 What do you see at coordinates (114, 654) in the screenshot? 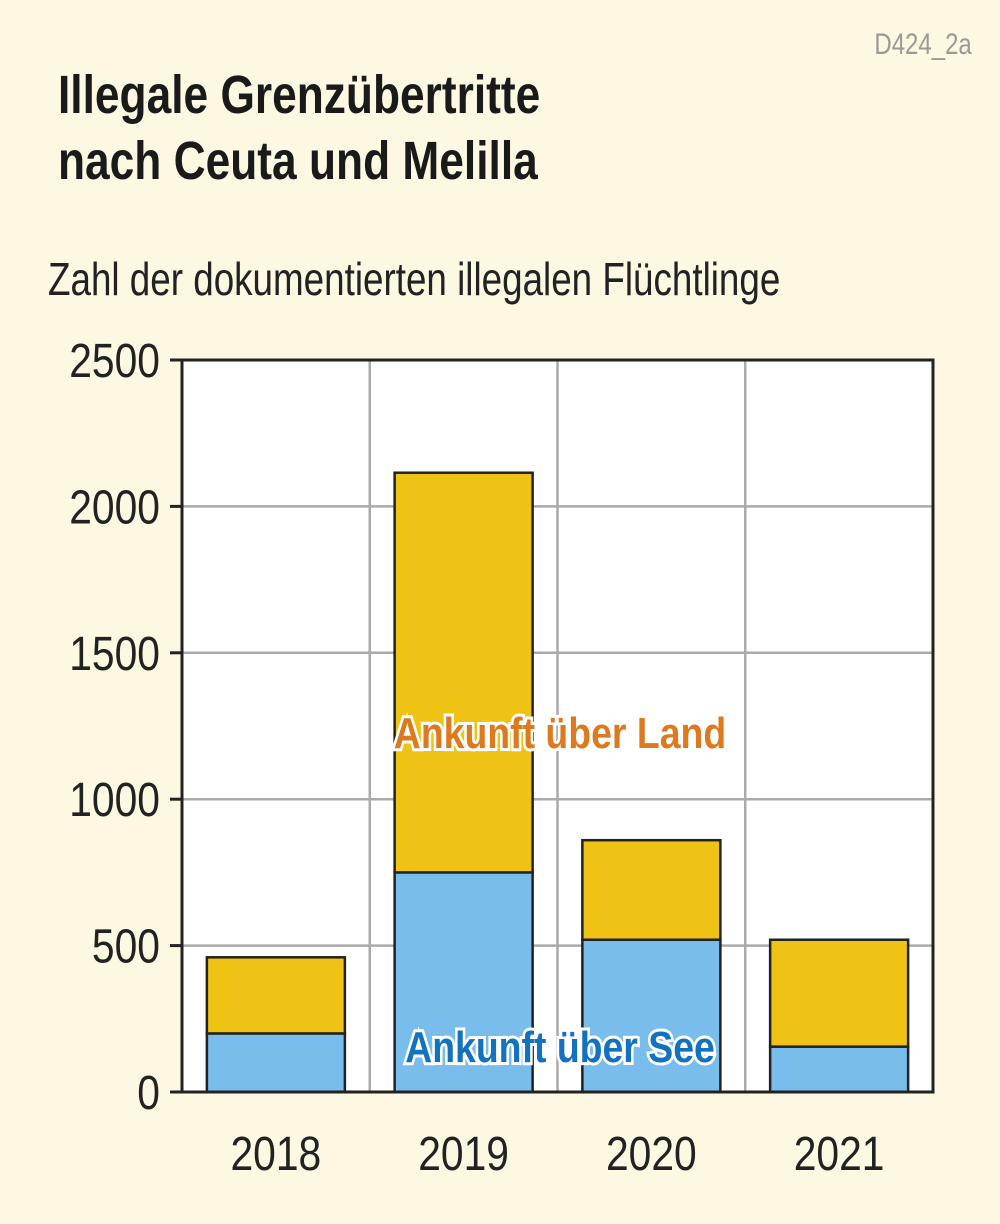
I see `y-tick-label: 1500` at bounding box center [114, 654].